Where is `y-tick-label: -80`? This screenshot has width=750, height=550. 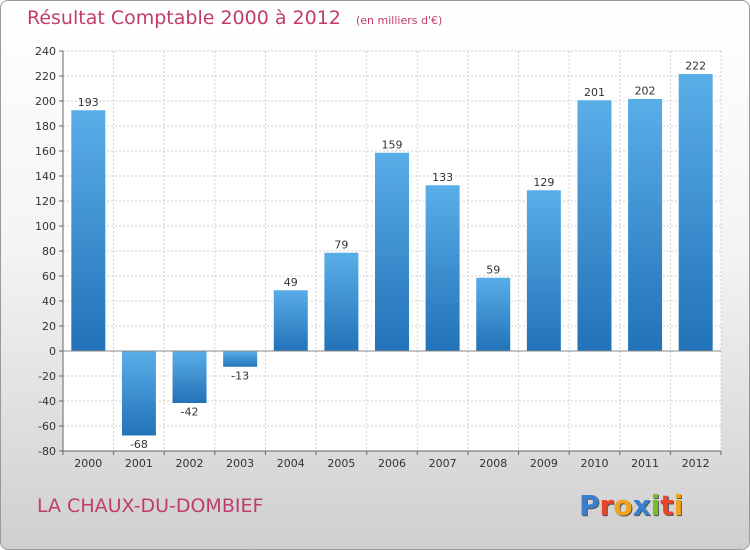
y-tick-label: -80 is located at coordinates (47, 451).